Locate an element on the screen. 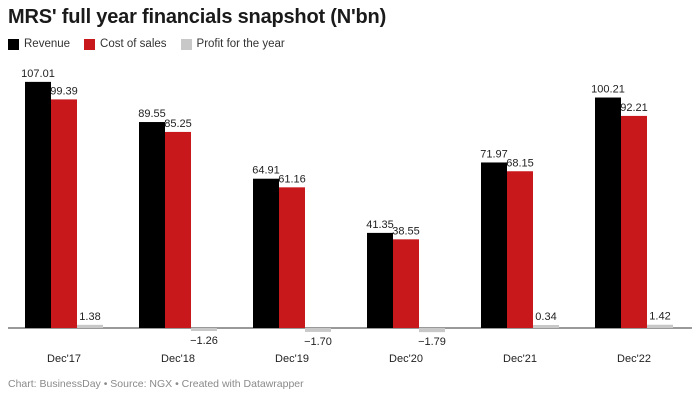  legend-swatch-cost-of-sales is located at coordinates (90, 44).